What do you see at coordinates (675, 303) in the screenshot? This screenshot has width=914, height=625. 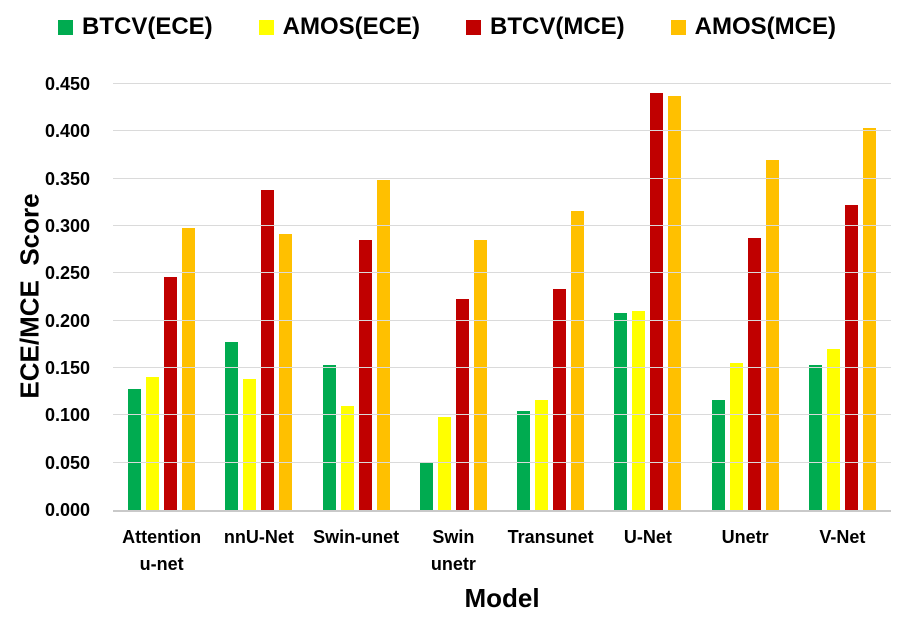 I see `bar-amos-mce-u-net` at bounding box center [675, 303].